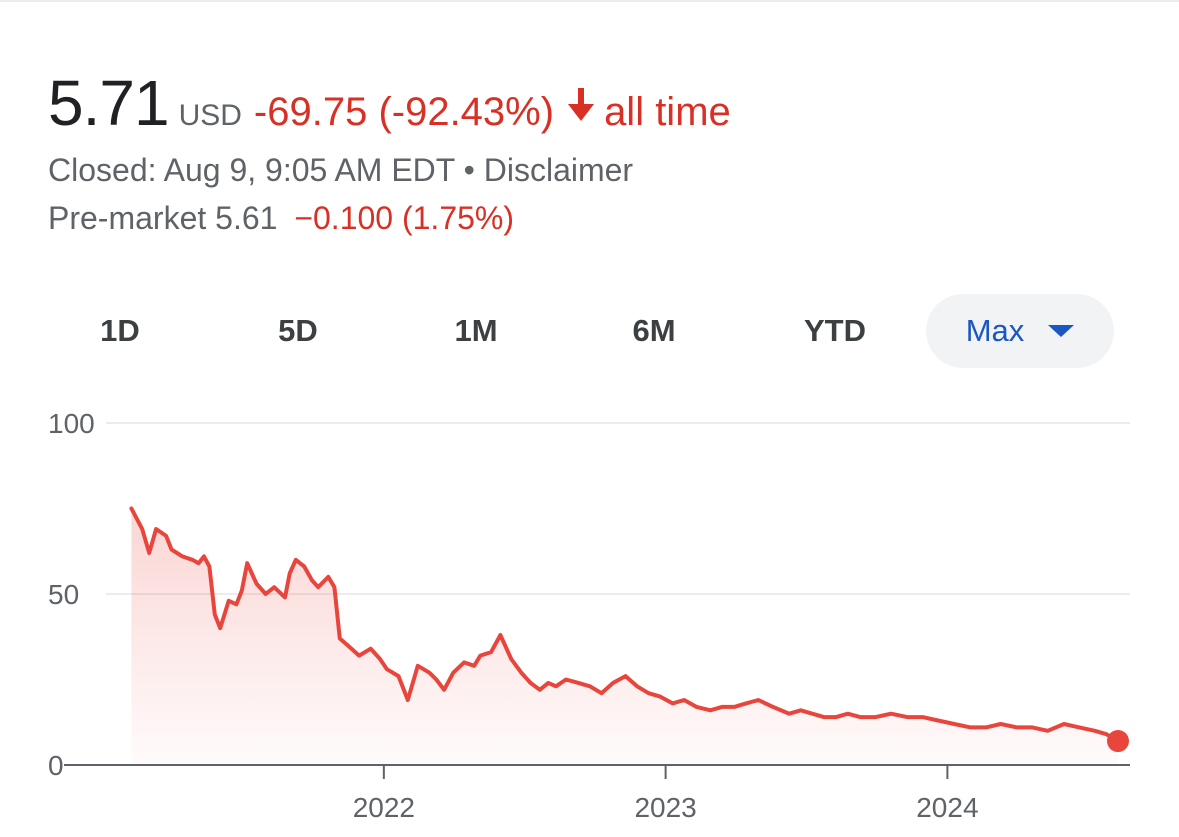 Image resolution: width=1179 pixels, height=837 pixels. What do you see at coordinates (120, 330) in the screenshot?
I see `range-1d: 1D` at bounding box center [120, 330].